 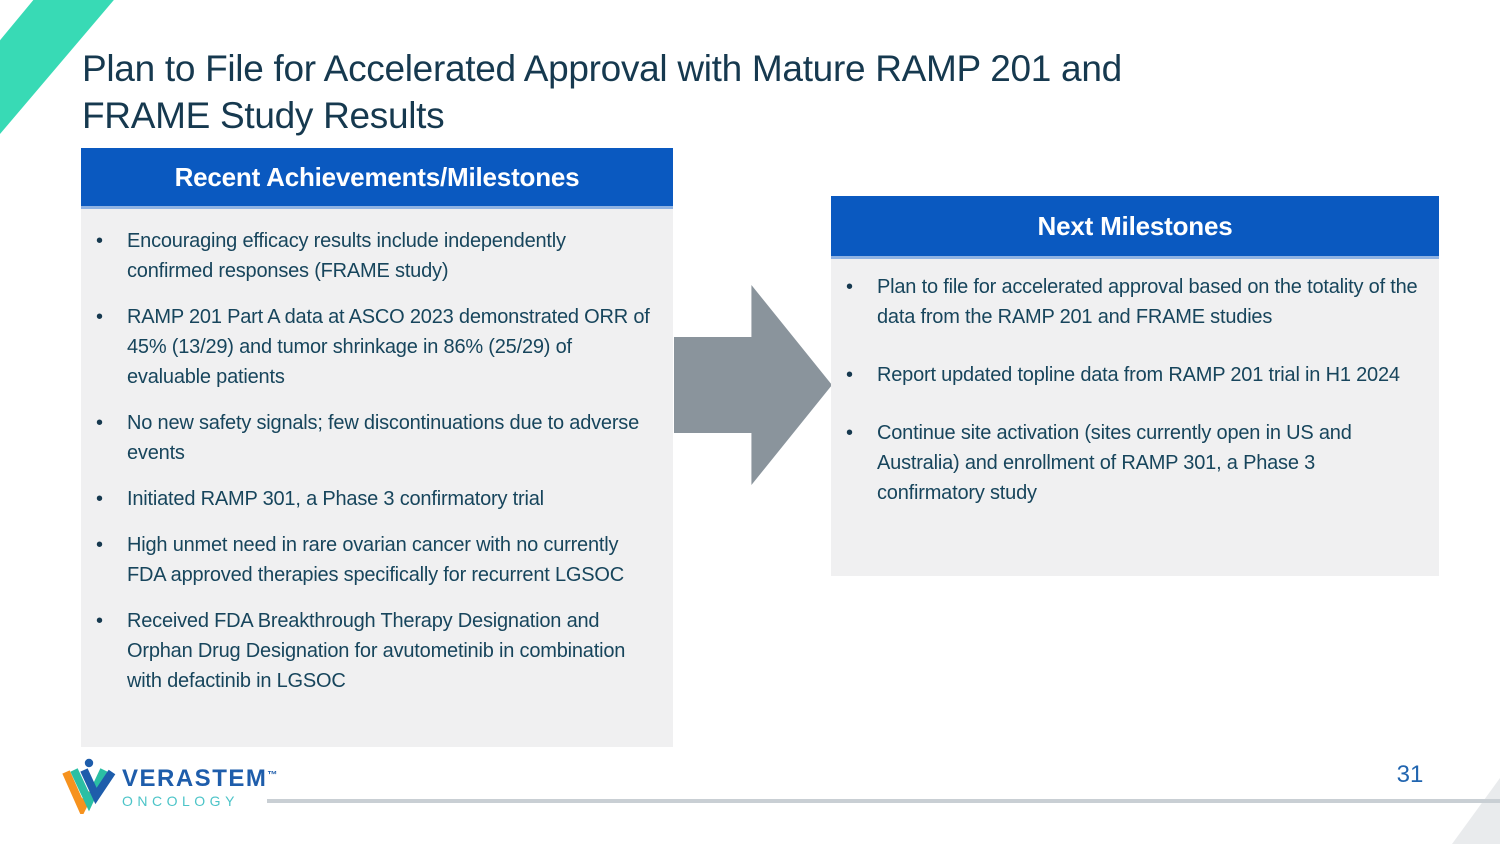 What do you see at coordinates (272, 775) in the screenshot?
I see `logo-trademark: ™` at bounding box center [272, 775].